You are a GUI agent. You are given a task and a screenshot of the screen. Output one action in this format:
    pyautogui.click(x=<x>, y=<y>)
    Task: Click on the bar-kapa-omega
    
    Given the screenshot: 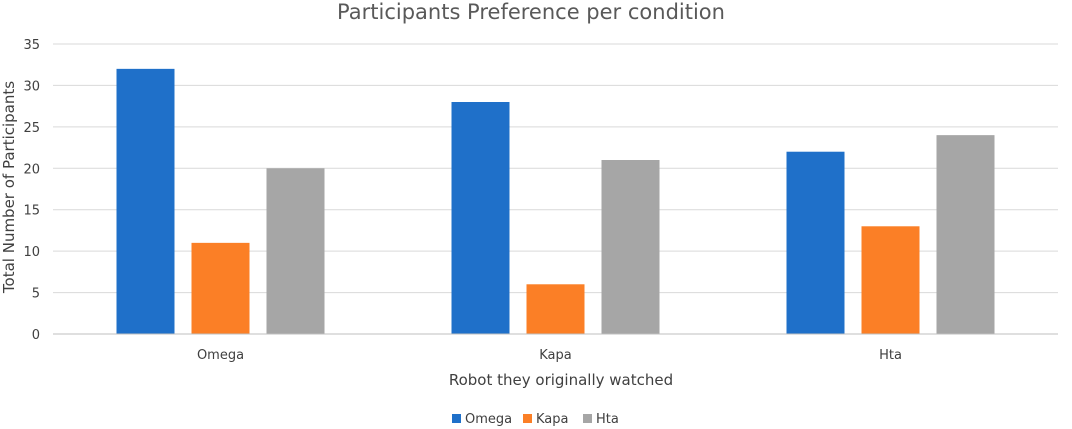 What is the action you would take?
    pyautogui.click(x=220, y=288)
    